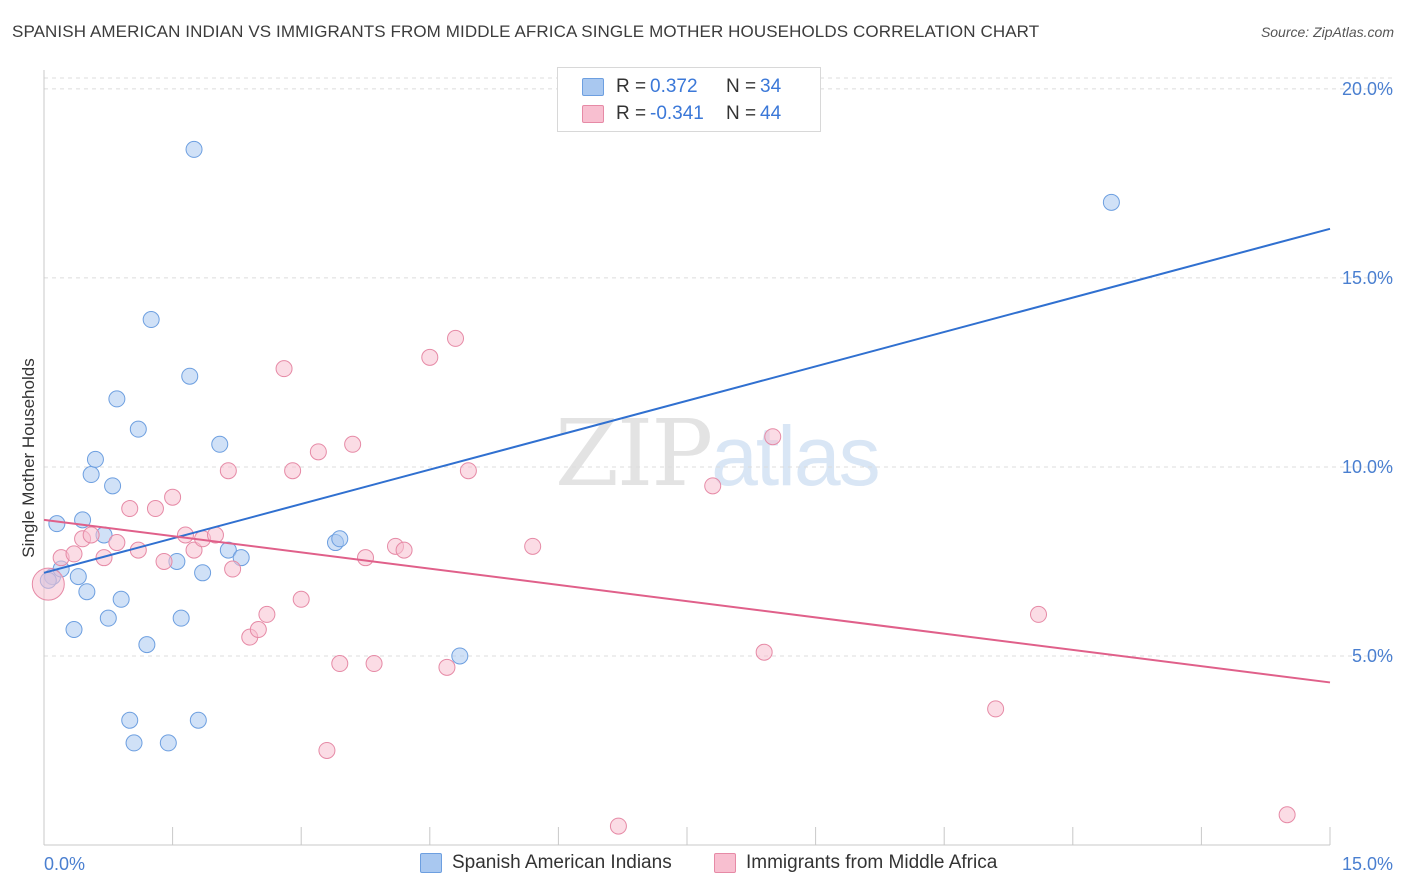 This screenshot has width=1406, height=892. Describe the element at coordinates (771, 86) in the screenshot. I see `n-value: 34` at that location.